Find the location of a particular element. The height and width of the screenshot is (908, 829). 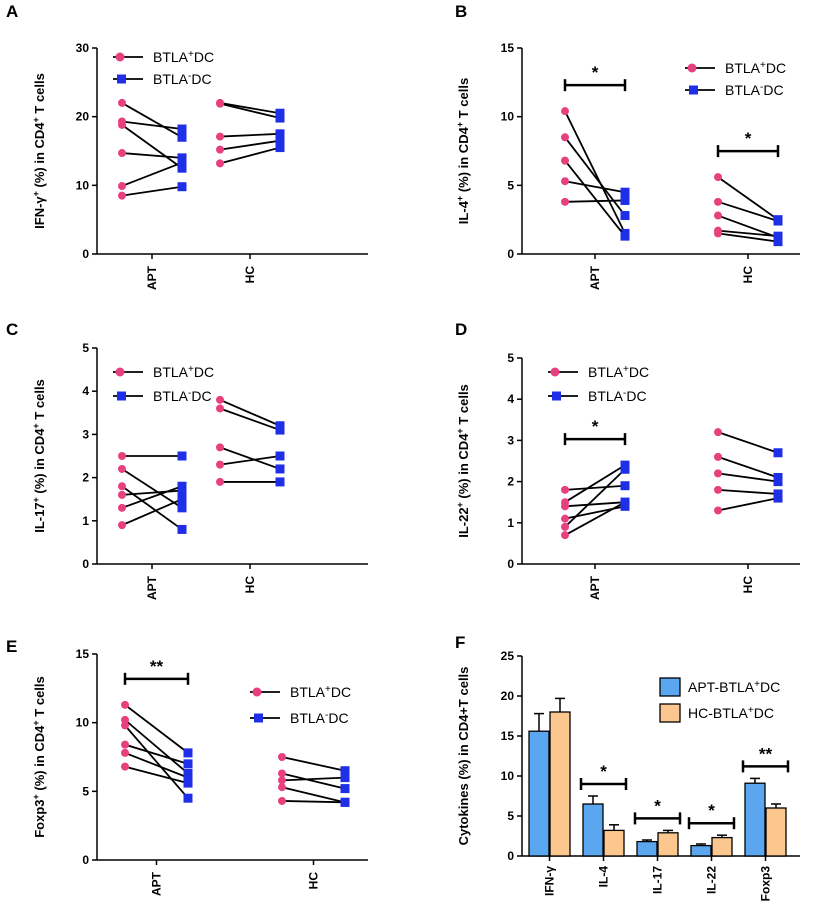

legend-label: APT-BTLA+DC is located at coordinates (734, 687).